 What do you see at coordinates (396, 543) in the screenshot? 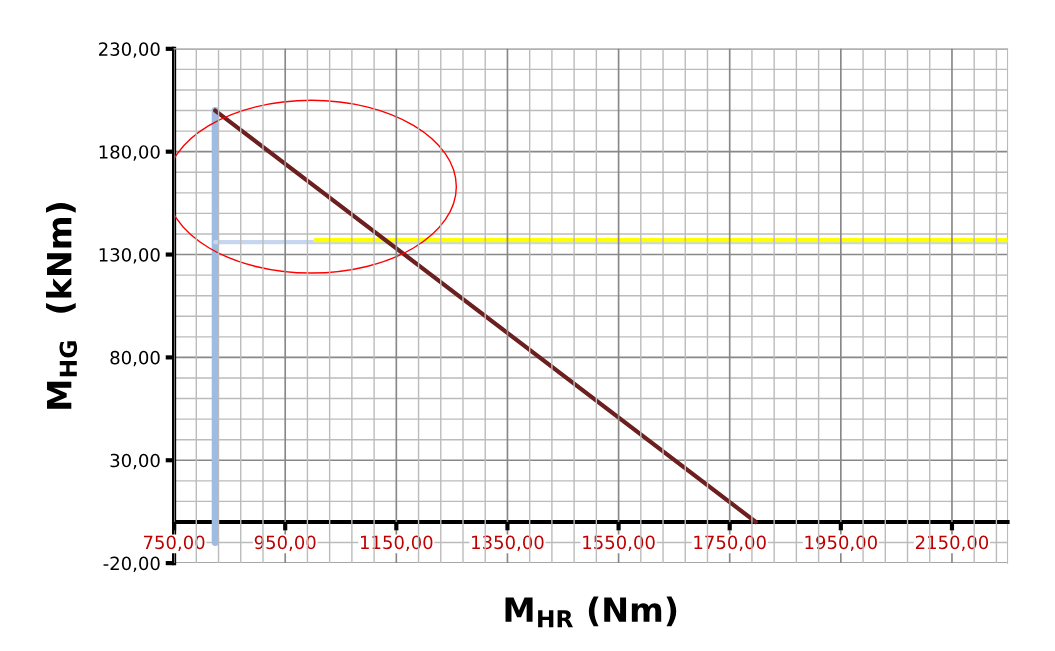
I see `x-tick-label: 1150,00` at bounding box center [396, 543].